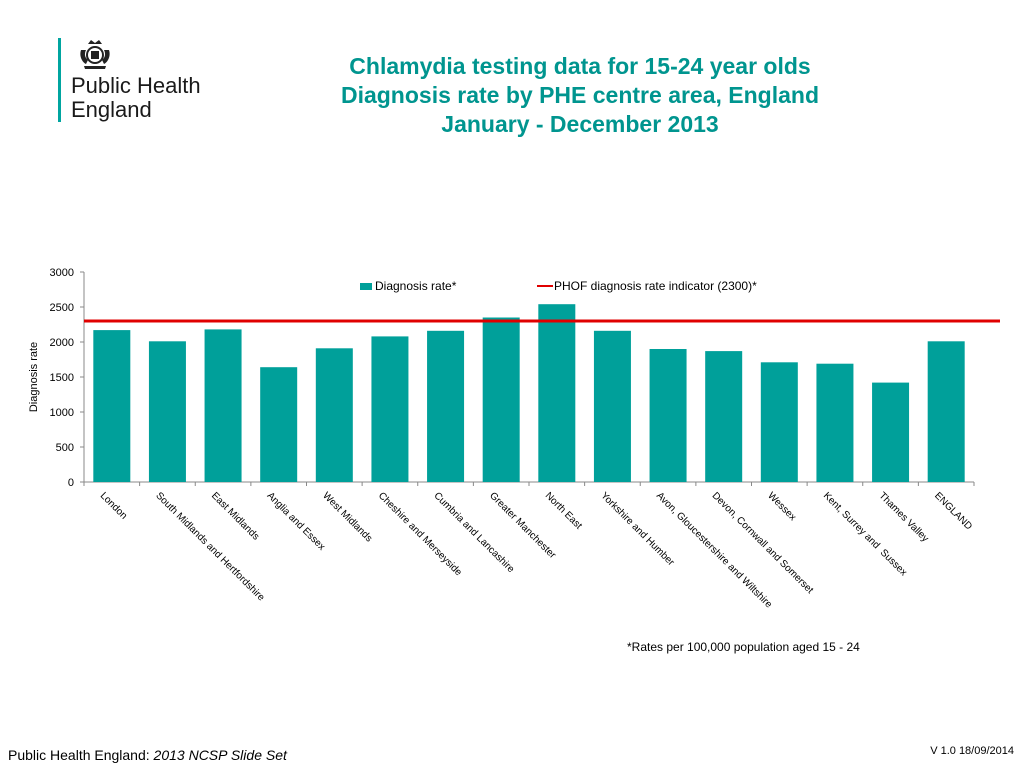  What do you see at coordinates (95, 54) in the screenshot?
I see `royal-crest-icon` at bounding box center [95, 54].